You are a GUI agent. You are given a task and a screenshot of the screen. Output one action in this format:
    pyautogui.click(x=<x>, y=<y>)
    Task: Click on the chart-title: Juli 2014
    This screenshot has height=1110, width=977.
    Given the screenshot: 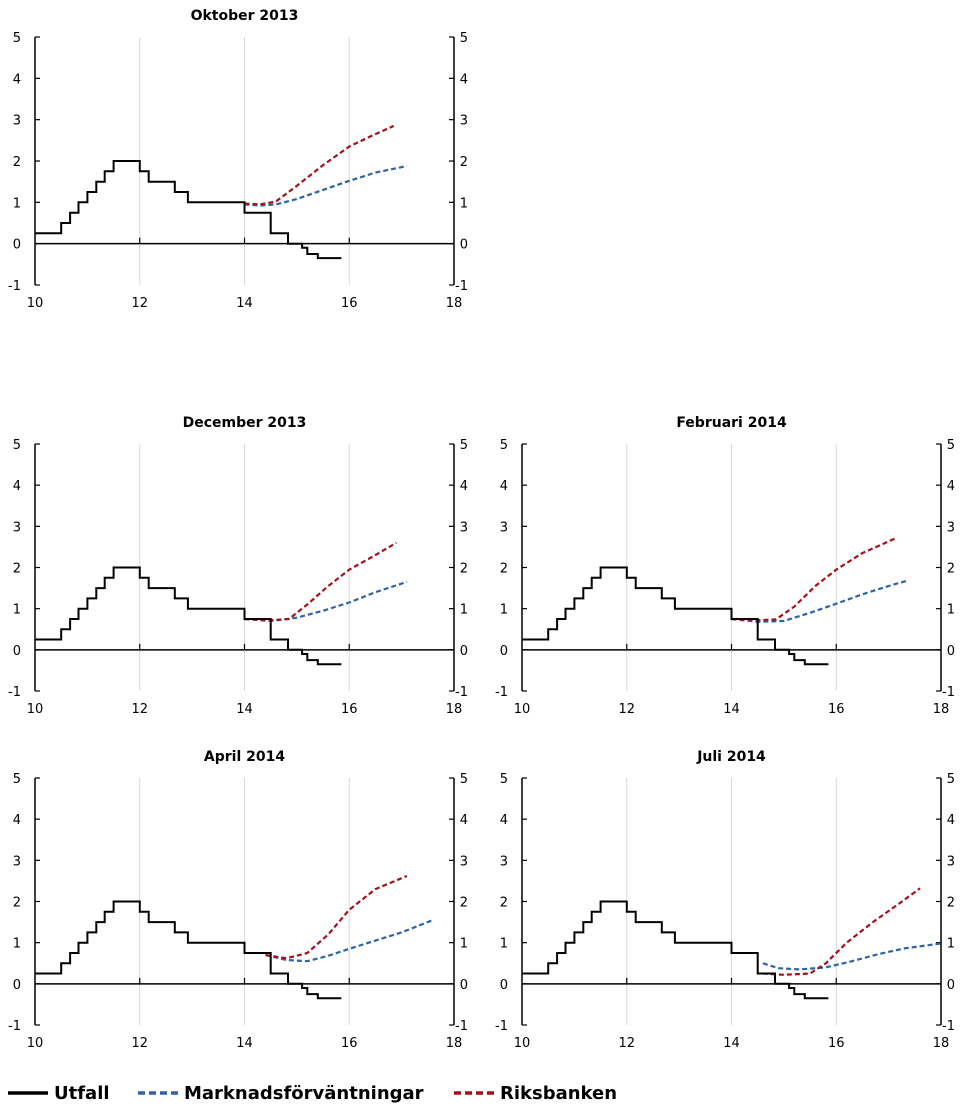 What is the action you would take?
    pyautogui.click(x=731, y=757)
    